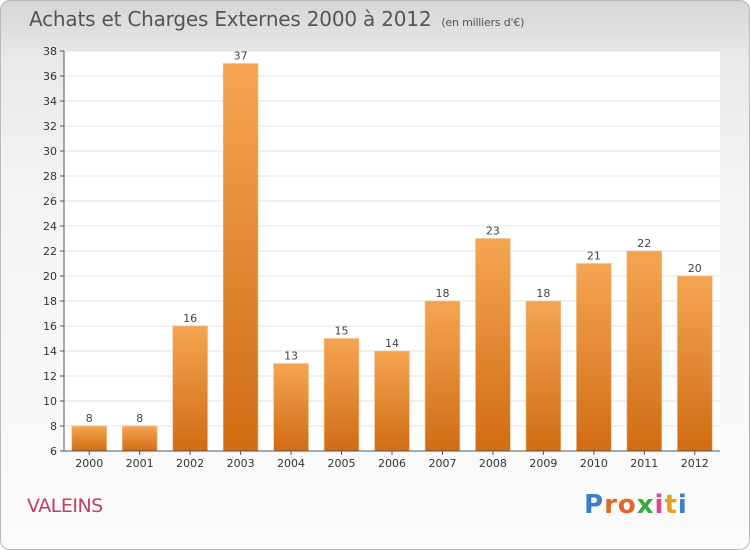 The image size is (750, 550). What do you see at coordinates (611, 505) in the screenshot?
I see `logo-letter: r` at bounding box center [611, 505].